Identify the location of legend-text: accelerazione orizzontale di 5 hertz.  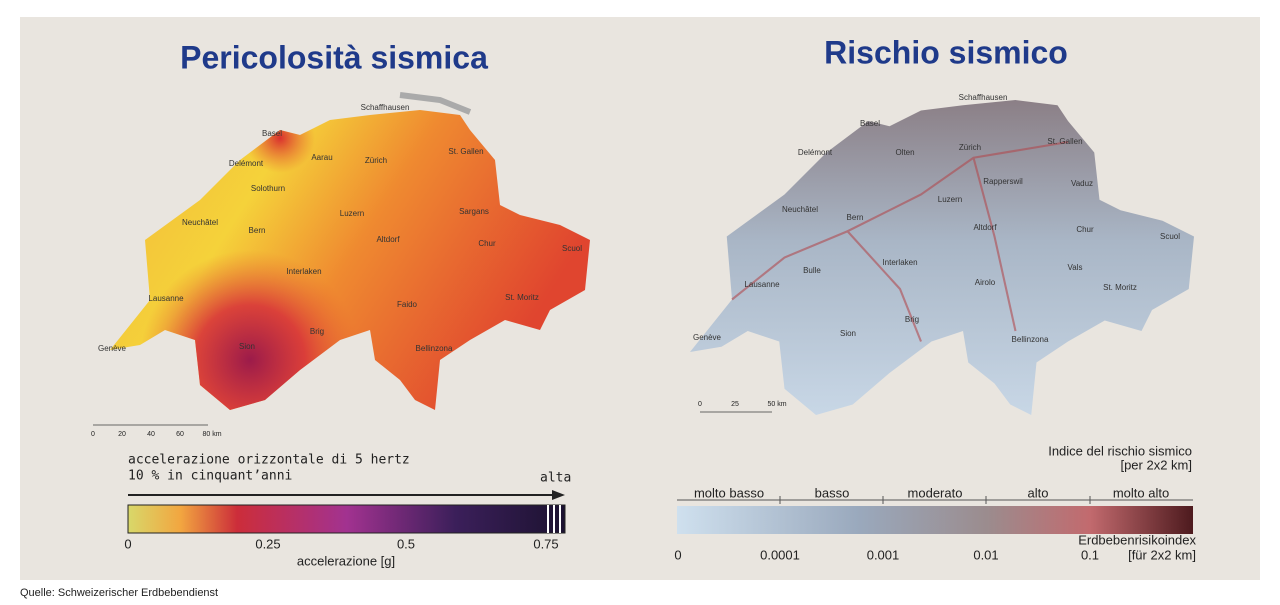
(269, 460).